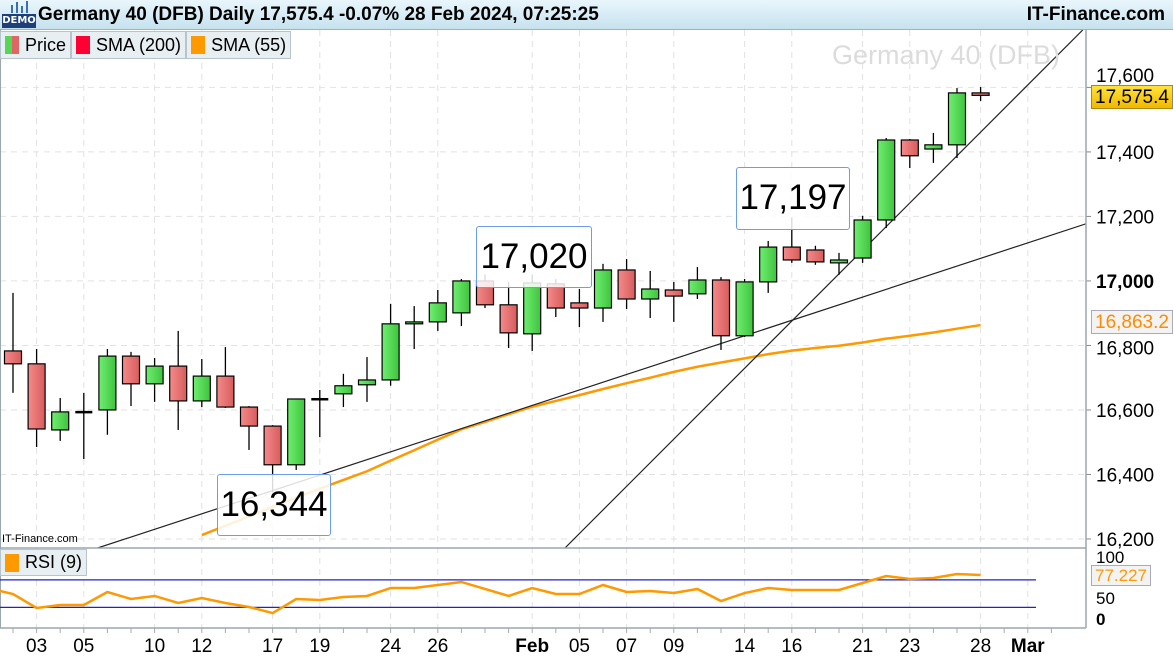 Image resolution: width=1173 pixels, height=660 pixels. I want to click on rsi-swatch-icon, so click(12, 562).